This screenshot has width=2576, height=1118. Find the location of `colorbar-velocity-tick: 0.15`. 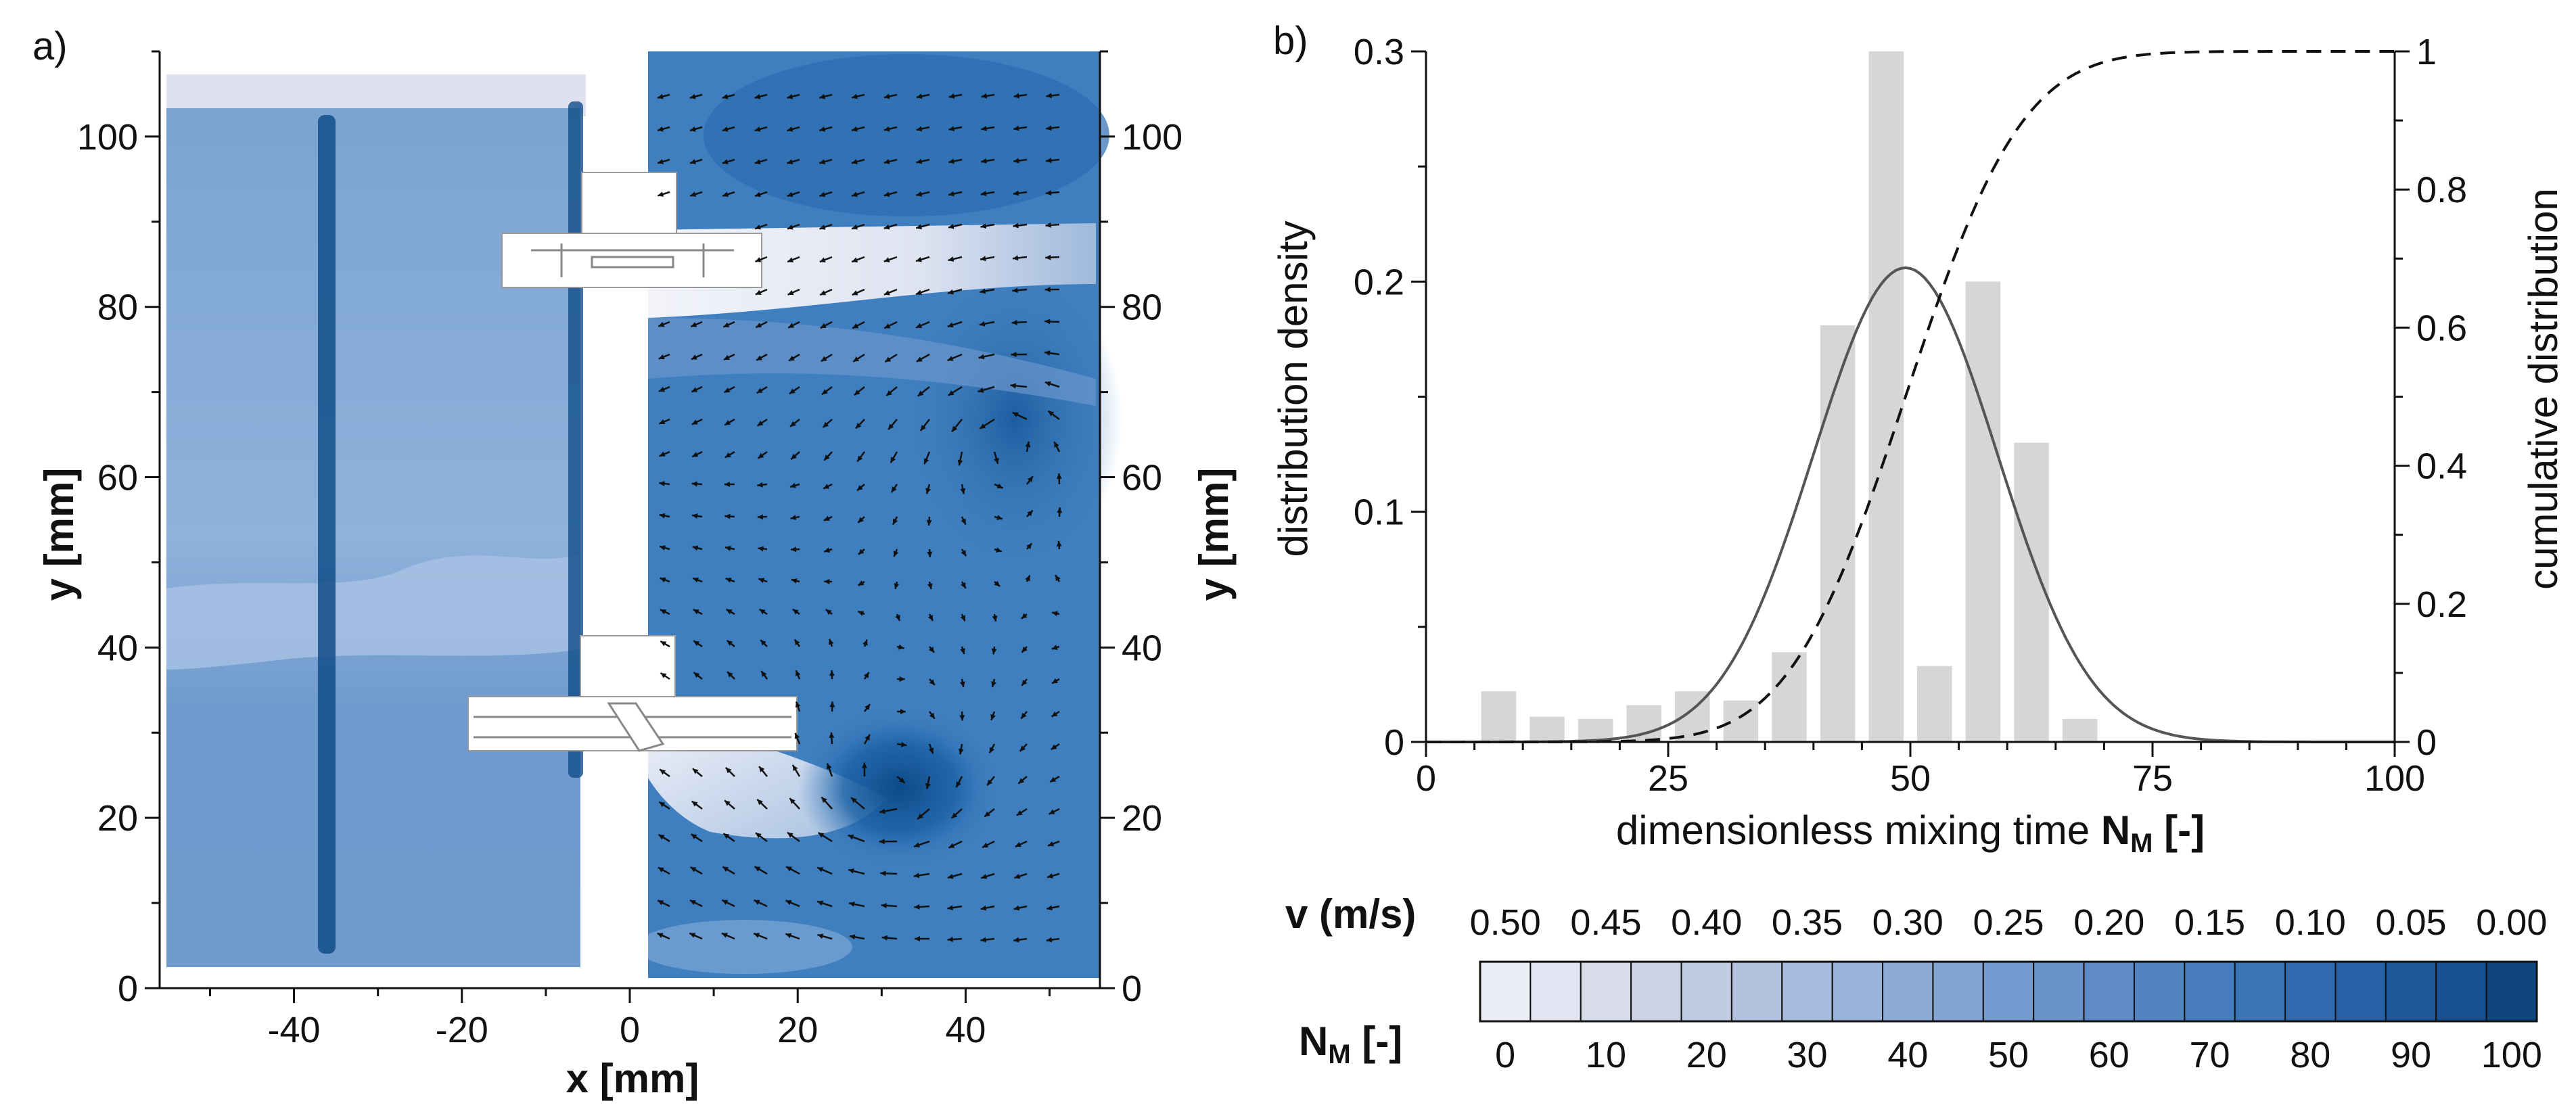

colorbar-velocity-tick: 0.15 is located at coordinates (2209, 923).